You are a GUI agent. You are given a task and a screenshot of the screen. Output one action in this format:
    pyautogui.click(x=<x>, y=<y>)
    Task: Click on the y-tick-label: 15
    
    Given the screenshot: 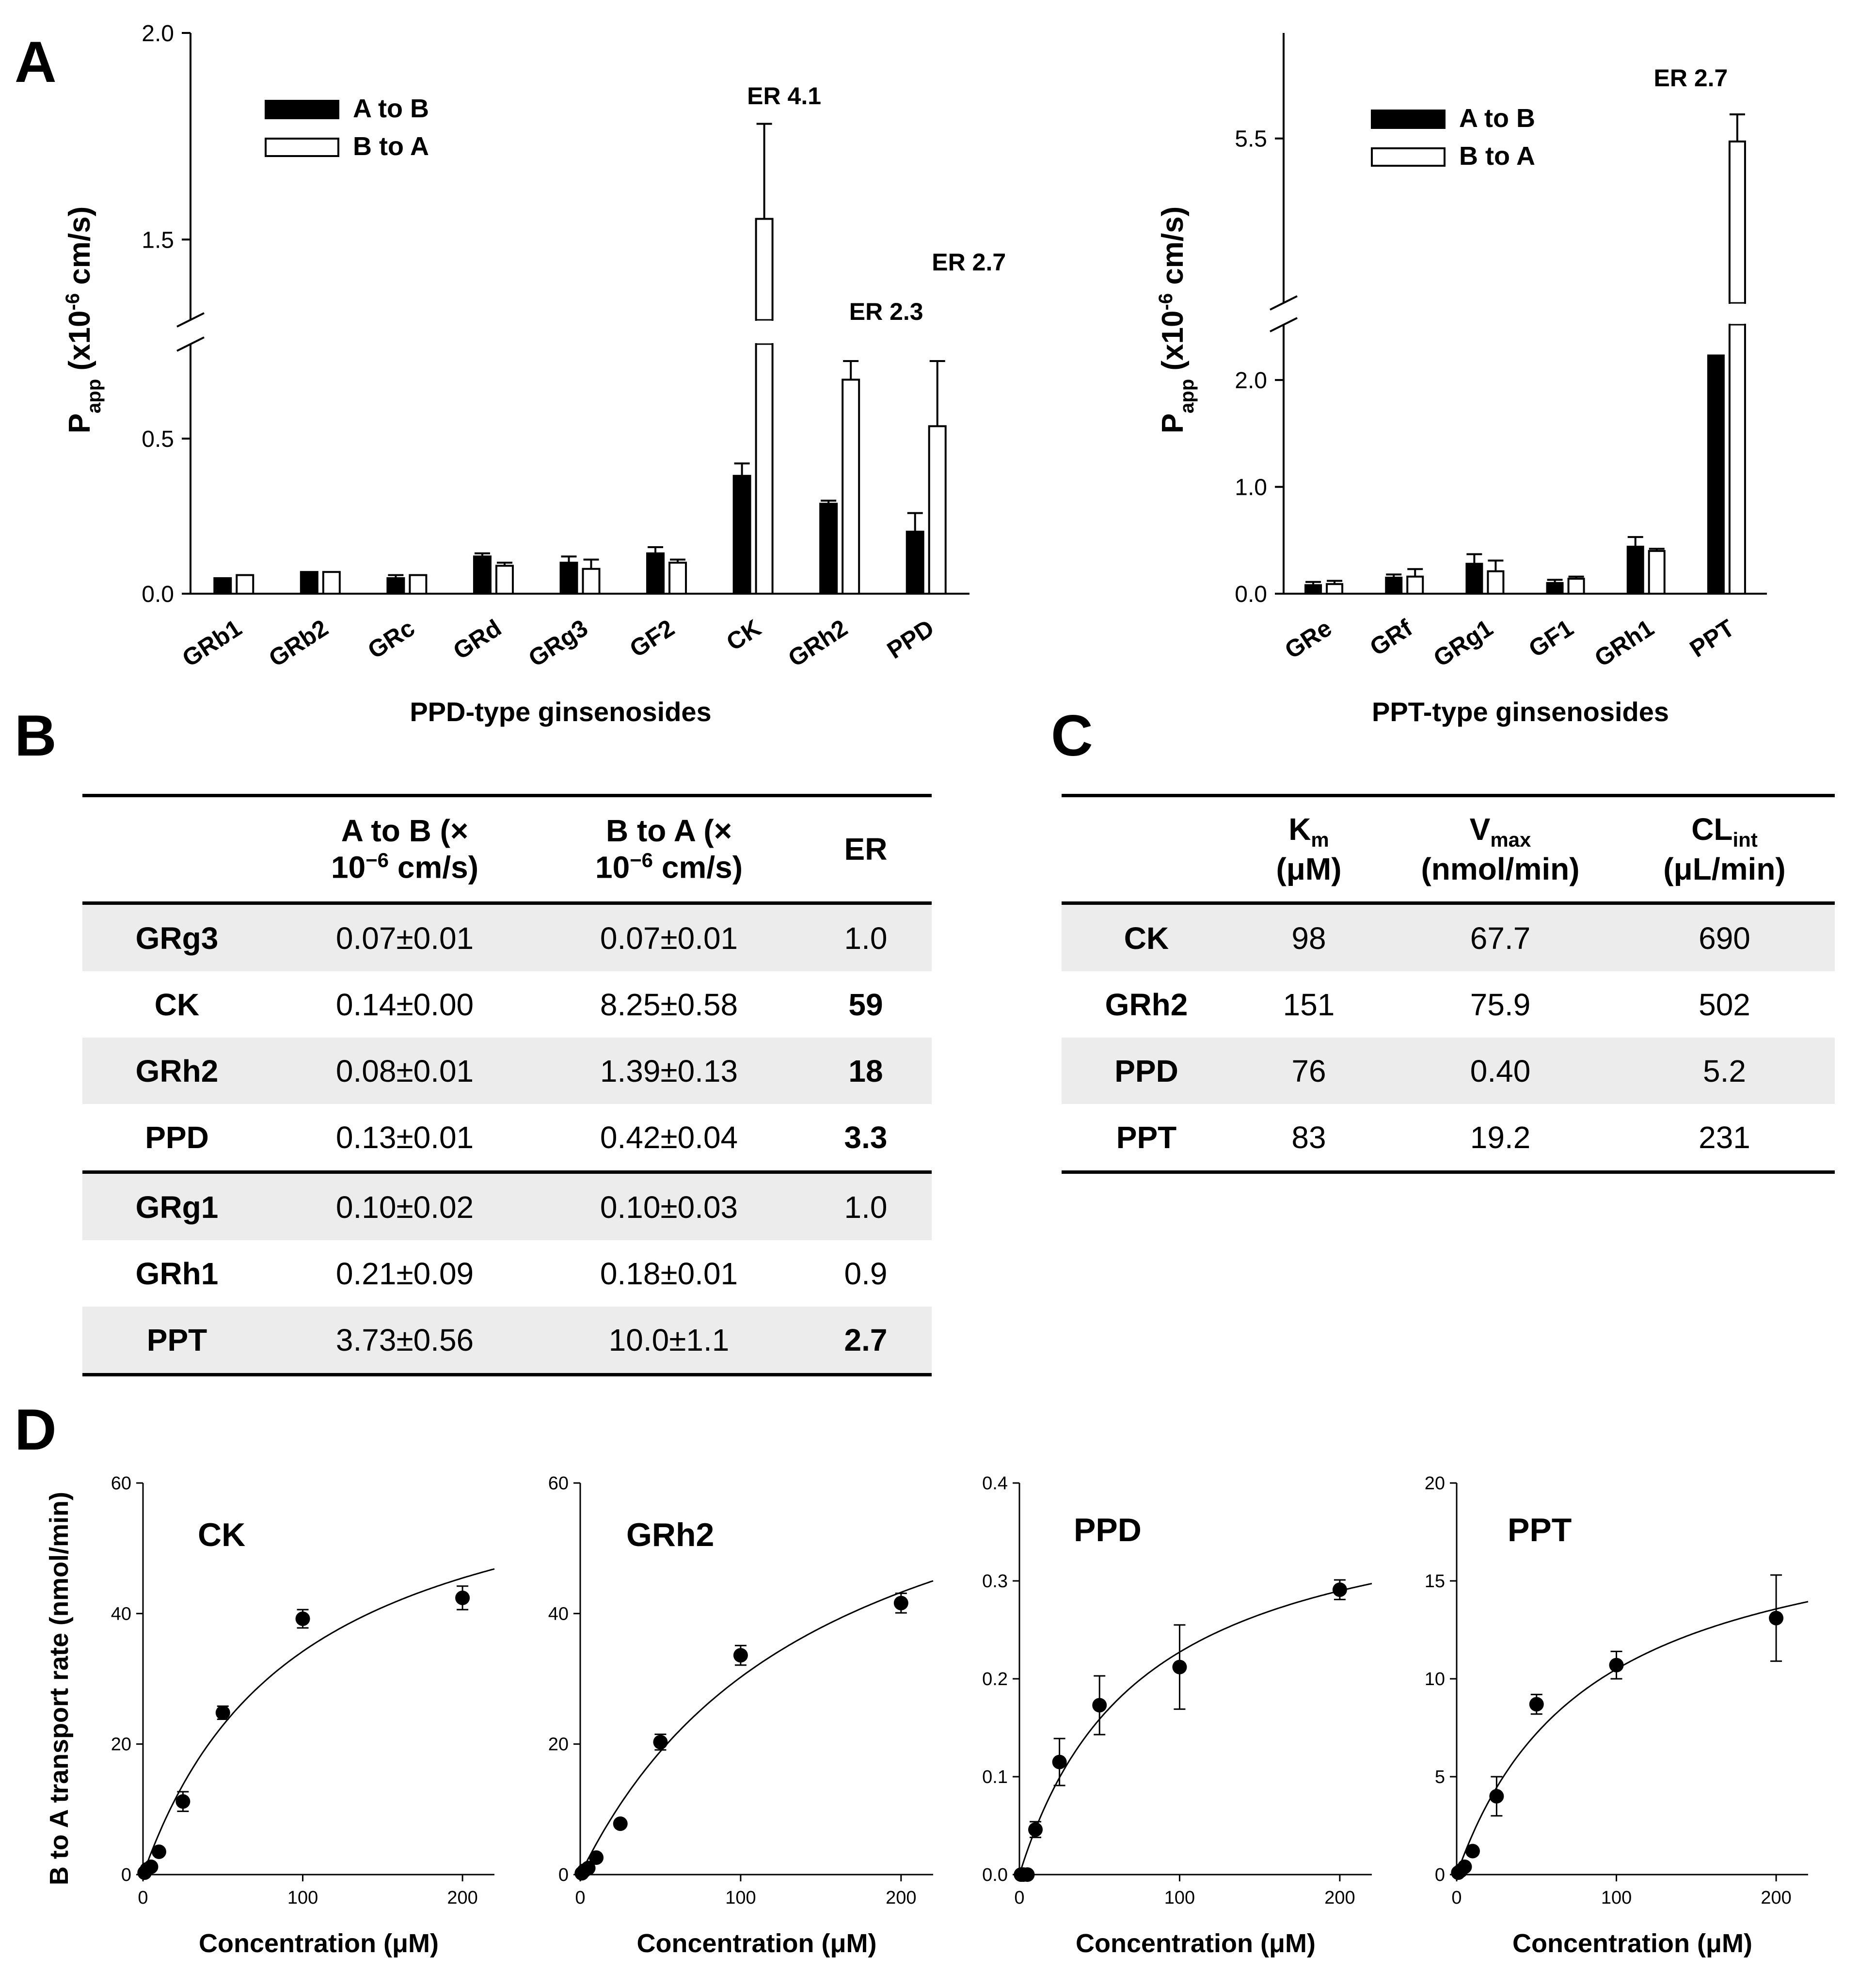 What is the action you would take?
    pyautogui.click(x=1435, y=1582)
    